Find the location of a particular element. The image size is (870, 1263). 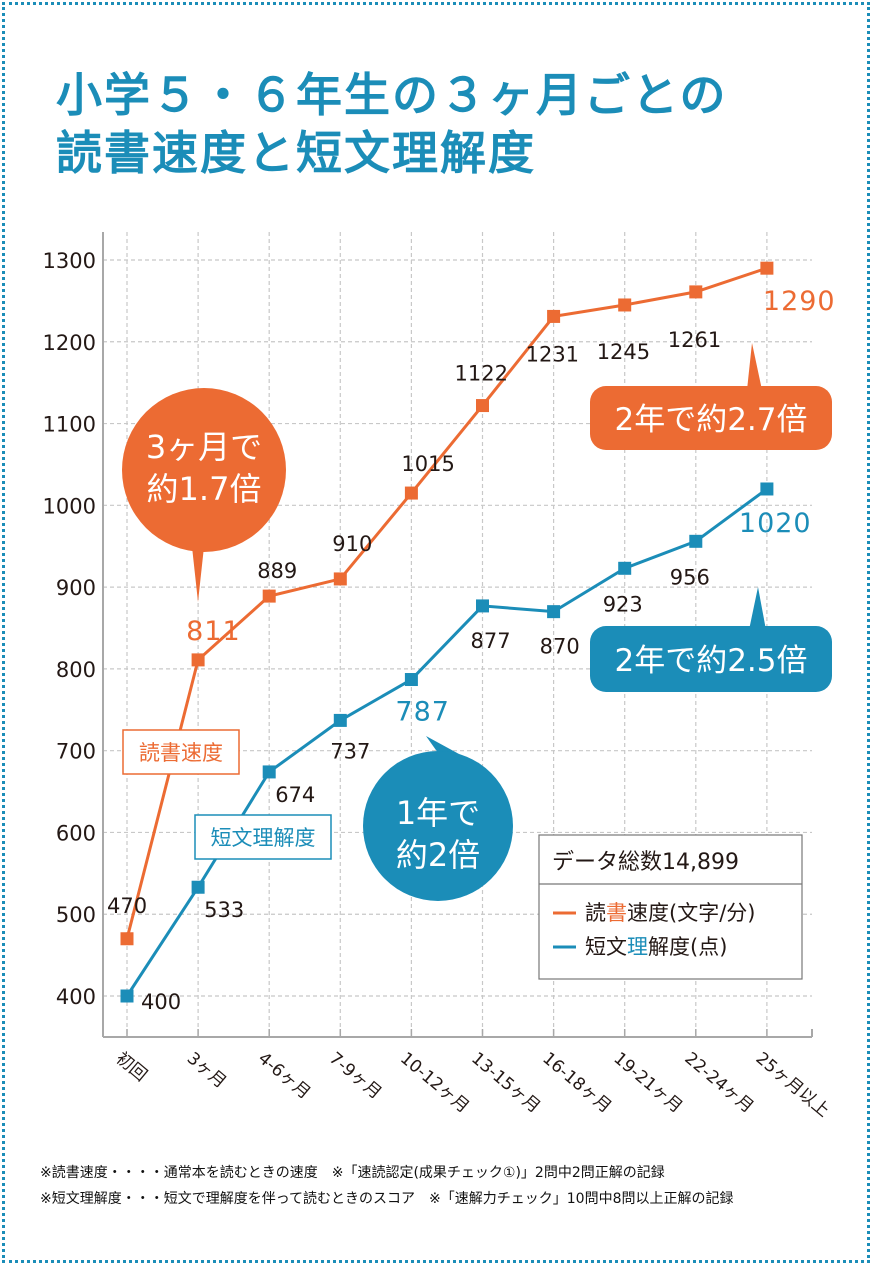

x-tick-label: 13-15ヶ月 is located at coordinates (505, 1083).